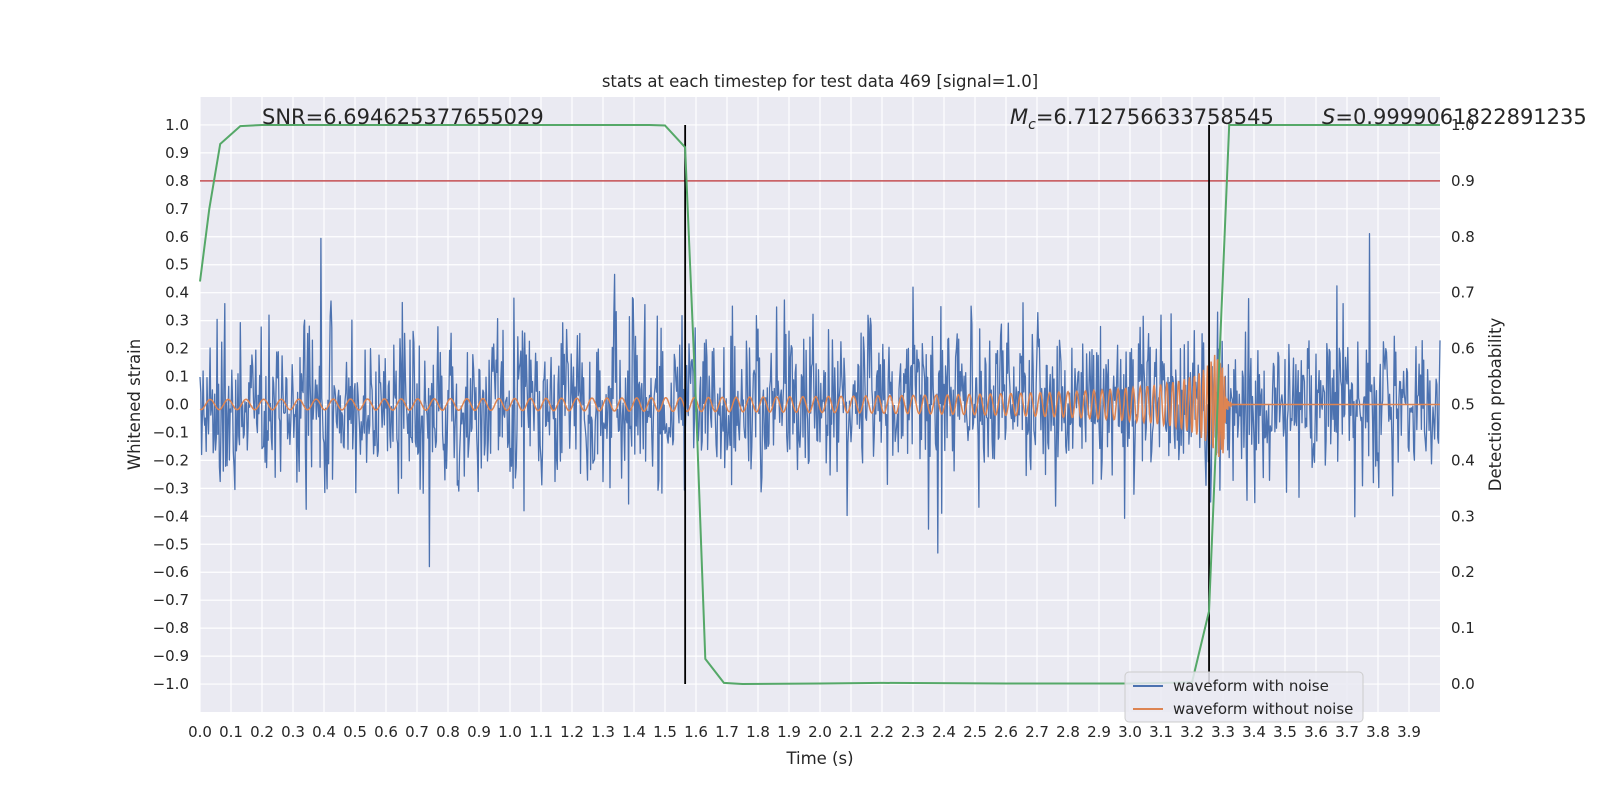 This screenshot has height=800, width=1600. What do you see at coordinates (171, 656) in the screenshot?
I see `y-tick-label: −0.9` at bounding box center [171, 656].